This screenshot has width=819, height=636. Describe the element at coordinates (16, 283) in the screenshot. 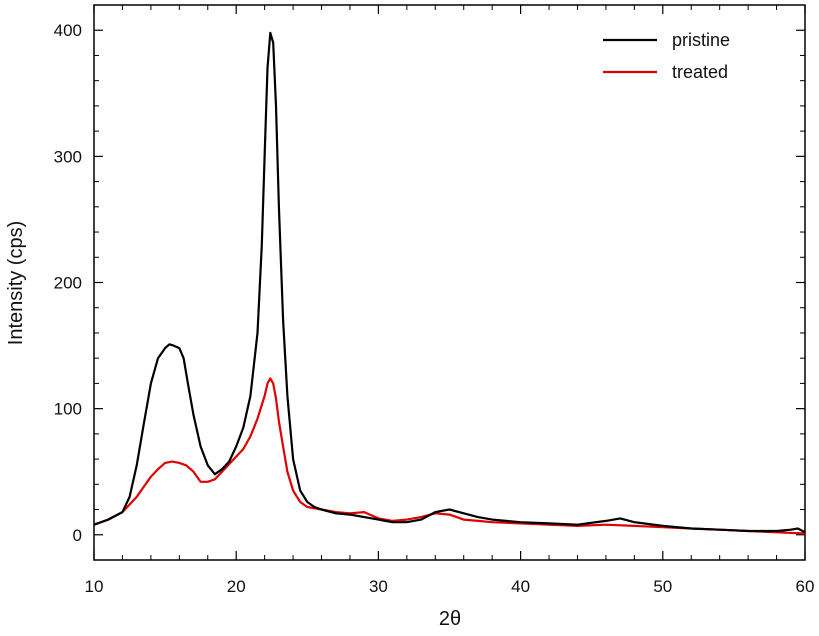

I see `y-axis-title: Intensity (cps)` at that location.